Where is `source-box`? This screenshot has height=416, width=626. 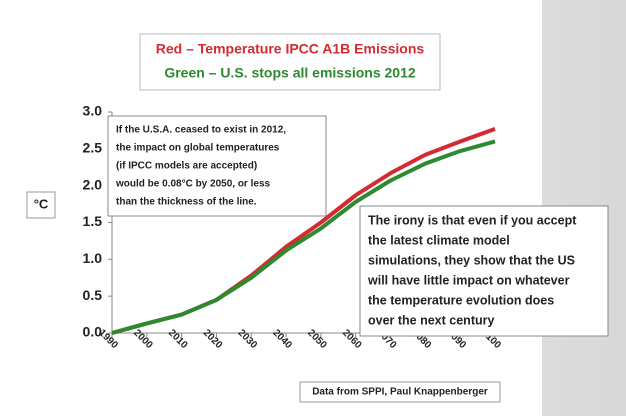 source-box is located at coordinates (400, 392).